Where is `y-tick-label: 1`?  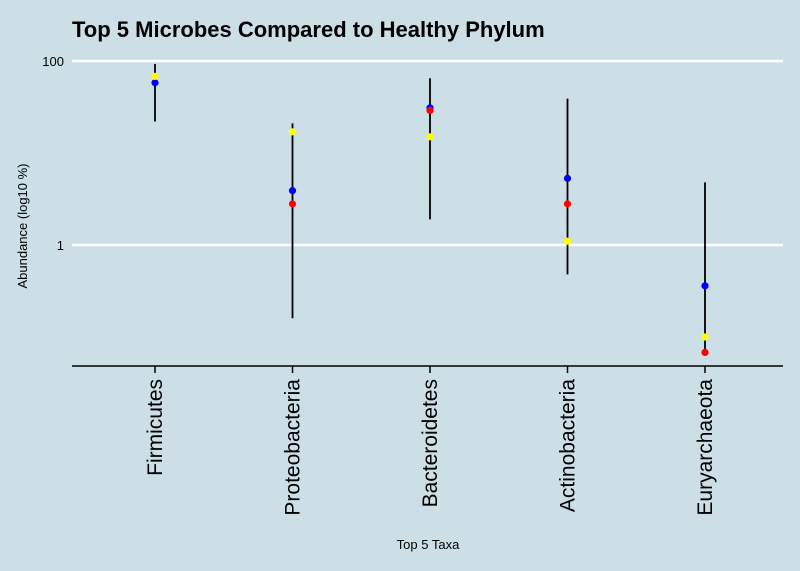 y-tick-label: 1 is located at coordinates (60, 245).